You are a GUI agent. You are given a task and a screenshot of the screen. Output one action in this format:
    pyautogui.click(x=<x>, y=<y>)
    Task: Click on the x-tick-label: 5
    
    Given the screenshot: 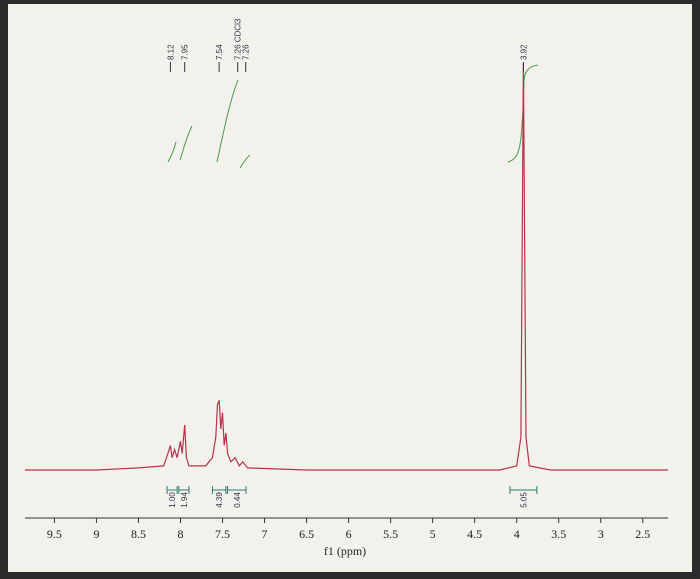 What is the action you would take?
    pyautogui.click(x=433, y=534)
    